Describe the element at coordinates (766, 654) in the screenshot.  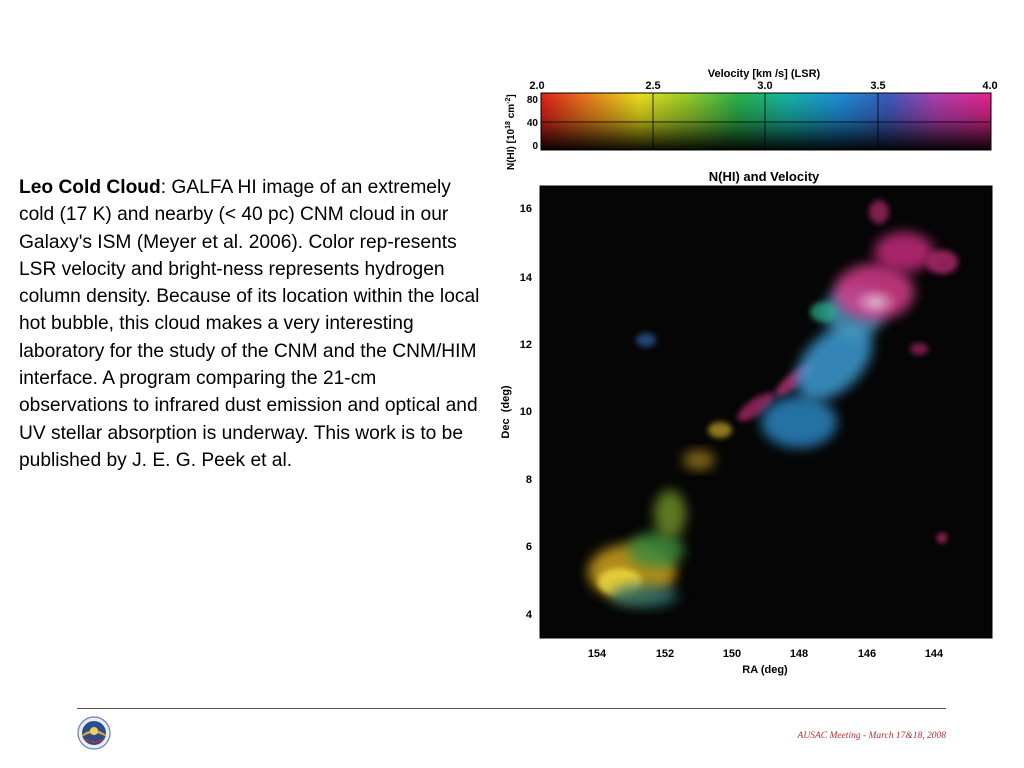
I see `map-x-ticks: 154 152 150 148 146 144` at that location.